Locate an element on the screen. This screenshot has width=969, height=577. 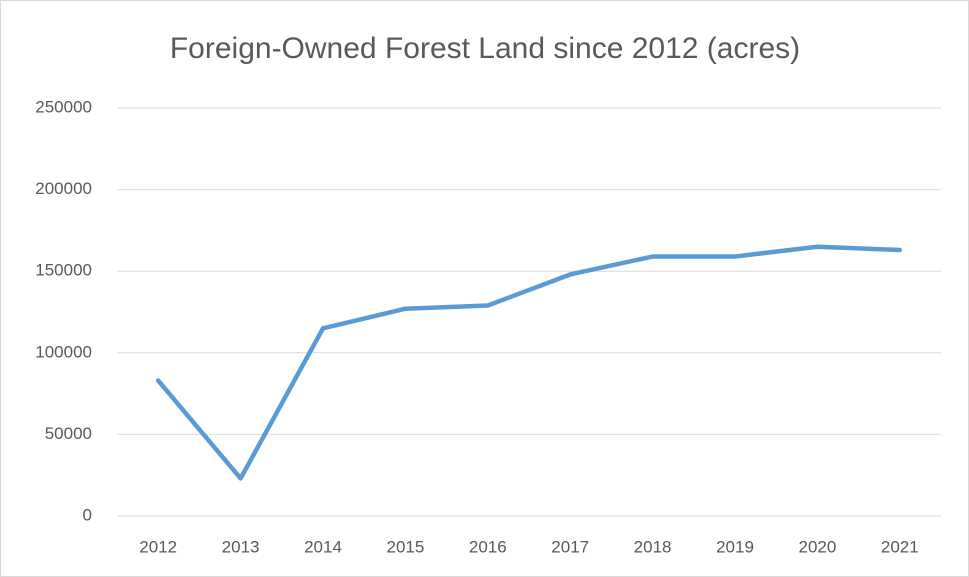
y-tick-label: 250000 is located at coordinates (63, 106).